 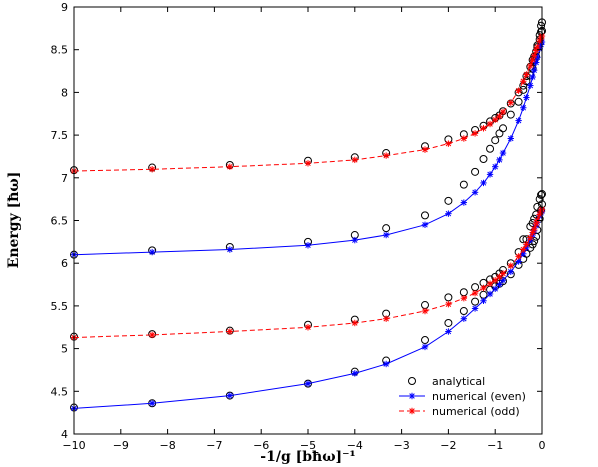 What do you see at coordinates (64, 92) in the screenshot?
I see `y-tick-label: 8` at bounding box center [64, 92].